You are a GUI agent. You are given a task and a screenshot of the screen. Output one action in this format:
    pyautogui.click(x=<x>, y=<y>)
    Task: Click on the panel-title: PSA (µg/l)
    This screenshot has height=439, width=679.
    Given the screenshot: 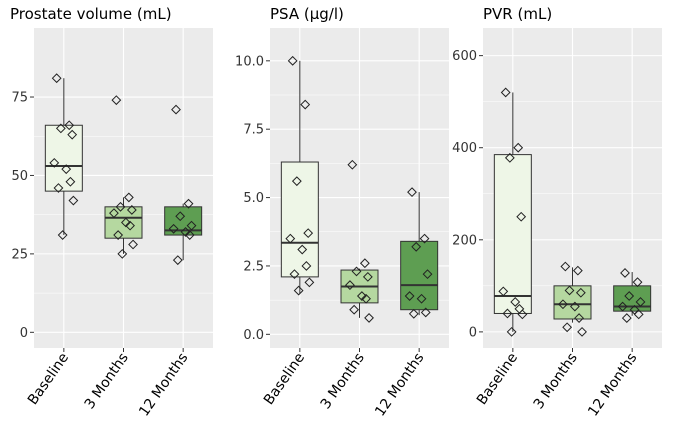 What is the action you would take?
    pyautogui.click(x=307, y=14)
    